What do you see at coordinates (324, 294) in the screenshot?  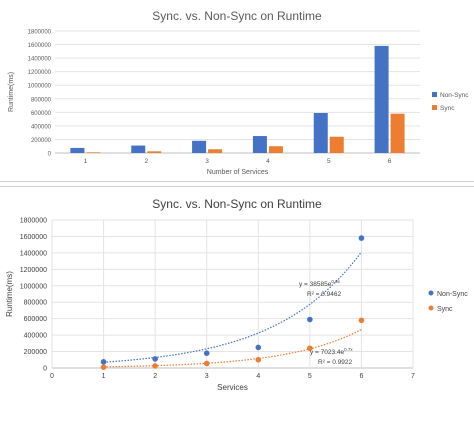 I see `trendline-r-squared: R² = 0.9462` at bounding box center [324, 294].